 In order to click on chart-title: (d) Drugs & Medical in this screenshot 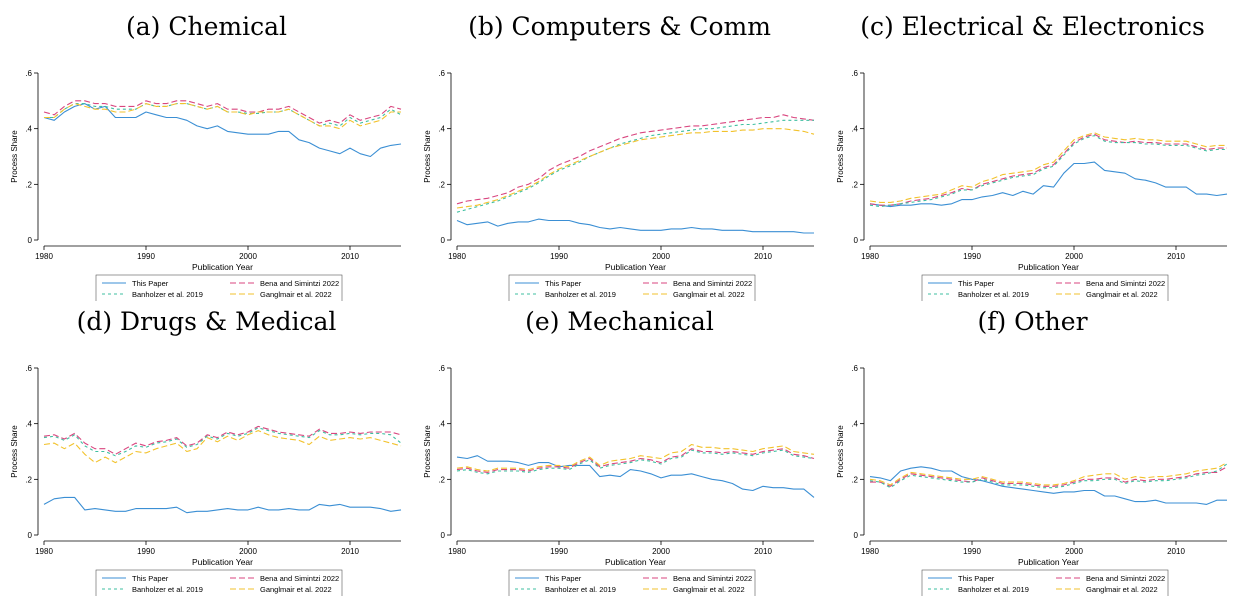, I will do `click(206, 321)`.